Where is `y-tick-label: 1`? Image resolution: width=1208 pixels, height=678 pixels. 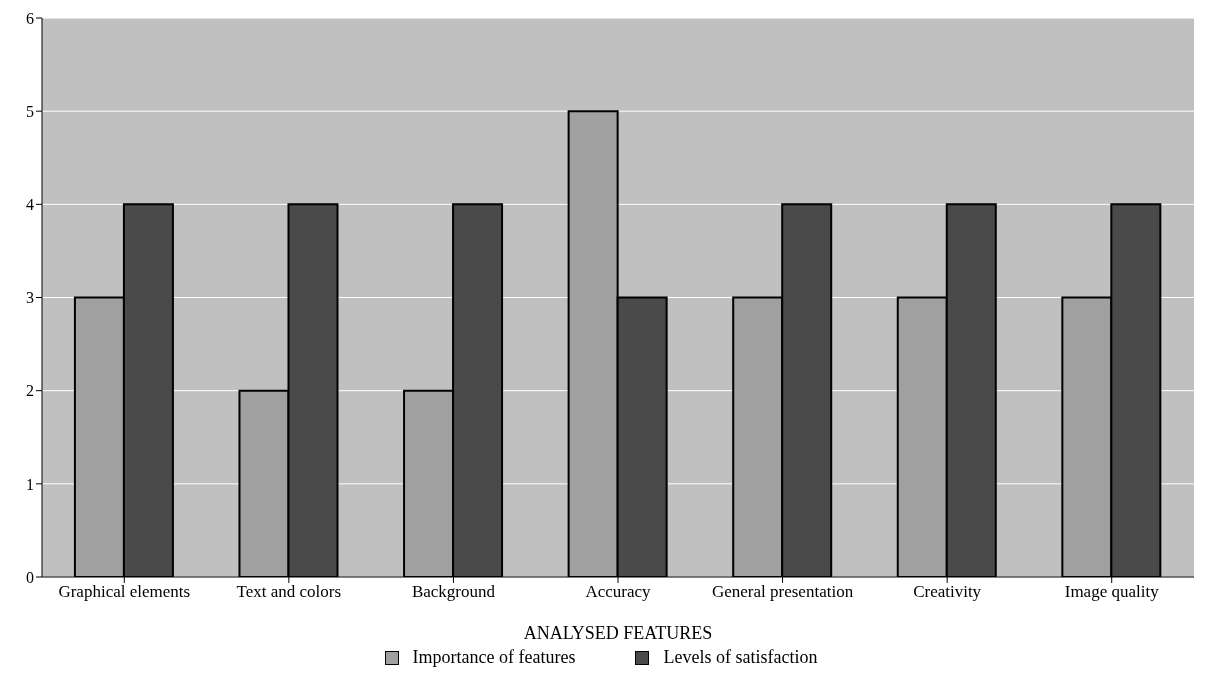 y-tick-label: 1 is located at coordinates (30, 484).